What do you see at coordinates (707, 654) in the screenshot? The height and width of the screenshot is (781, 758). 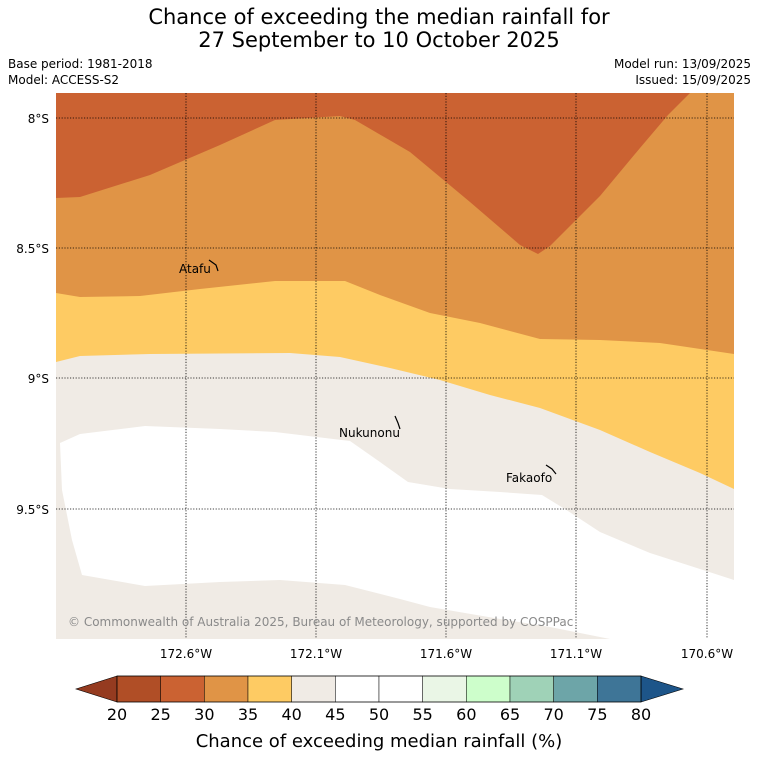 I see `lon-label-170-6w: 170.6°W` at bounding box center [707, 654].